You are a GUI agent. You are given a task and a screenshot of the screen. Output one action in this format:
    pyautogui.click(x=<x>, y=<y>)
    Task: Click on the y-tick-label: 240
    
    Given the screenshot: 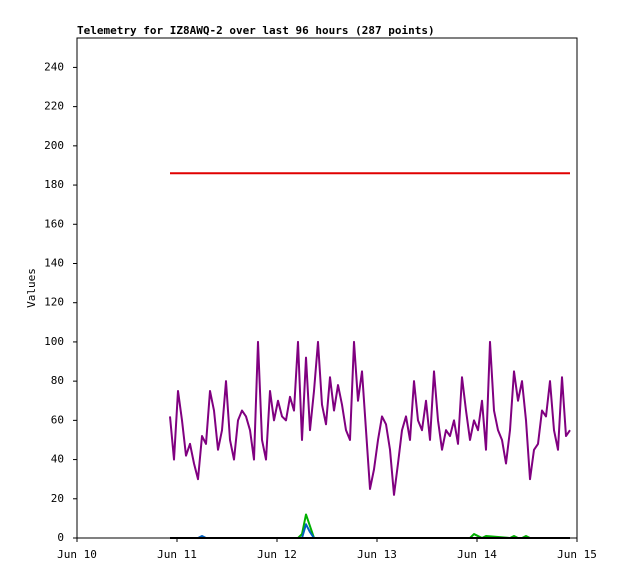 What is the action you would take?
    pyautogui.click(x=54, y=66)
    